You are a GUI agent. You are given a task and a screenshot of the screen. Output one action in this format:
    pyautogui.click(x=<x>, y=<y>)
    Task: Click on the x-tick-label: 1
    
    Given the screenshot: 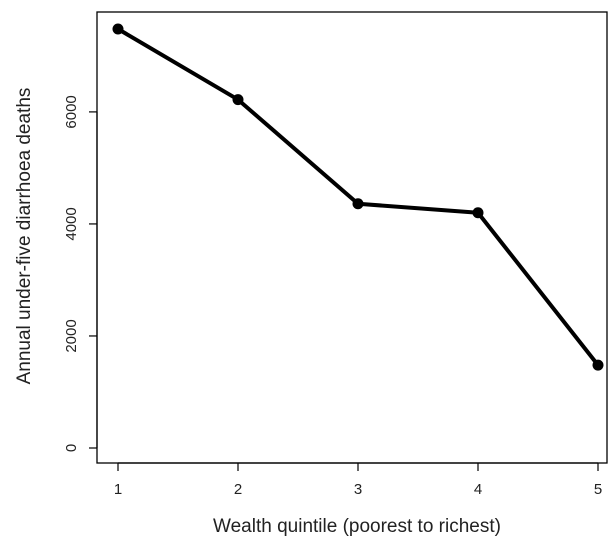 What is the action you would take?
    pyautogui.click(x=118, y=489)
    